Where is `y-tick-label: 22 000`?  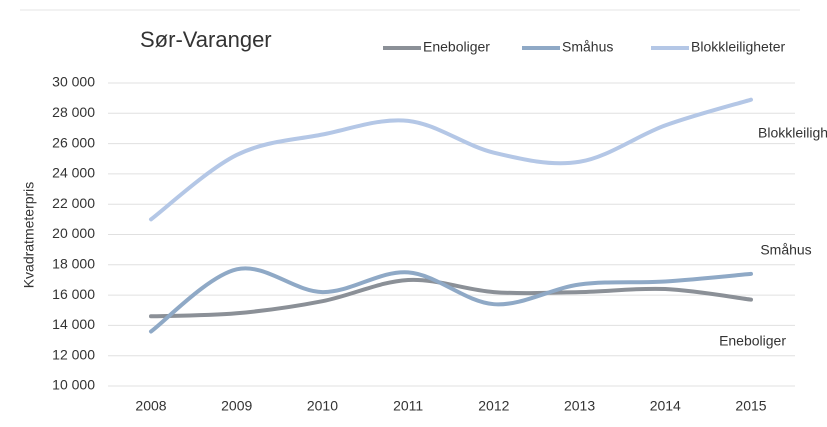
y-tick-label: 22 000 is located at coordinates (73, 203).